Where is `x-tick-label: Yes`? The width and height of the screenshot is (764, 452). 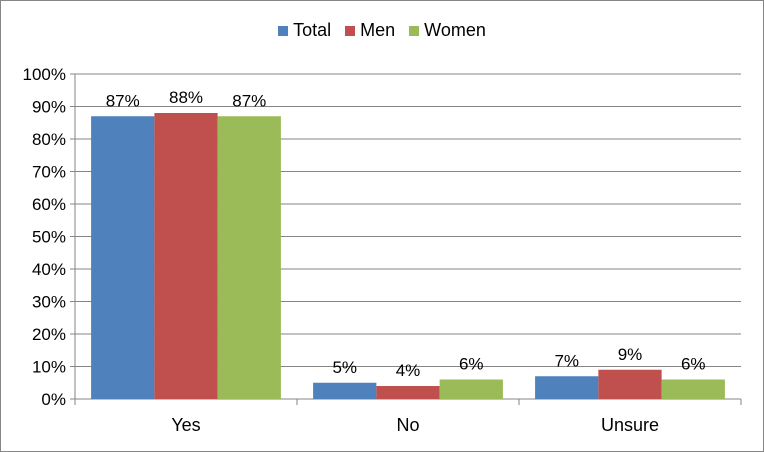 x-tick-label: Yes is located at coordinates (185, 425).